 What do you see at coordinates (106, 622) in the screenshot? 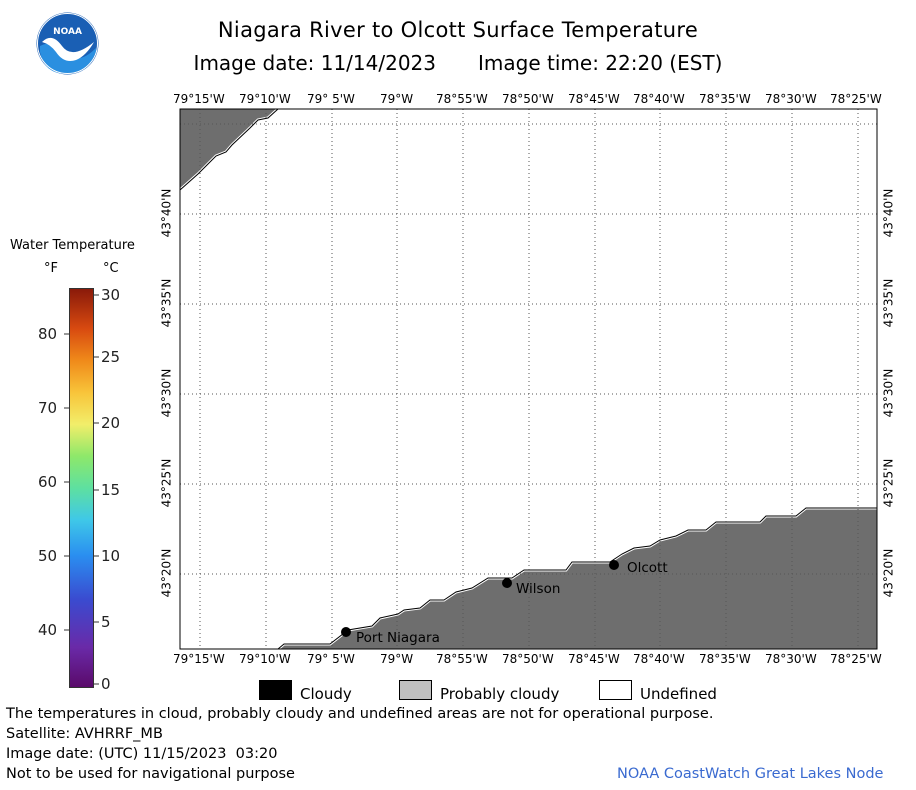
I see `scale-c-label: 5` at bounding box center [106, 622].